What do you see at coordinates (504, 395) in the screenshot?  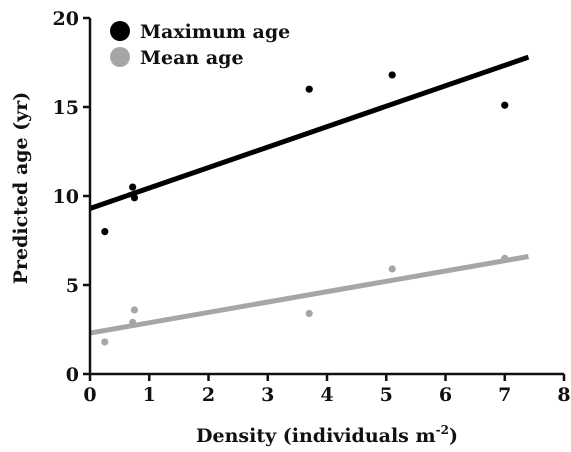 I see `x-tick-label: 7` at bounding box center [504, 395].